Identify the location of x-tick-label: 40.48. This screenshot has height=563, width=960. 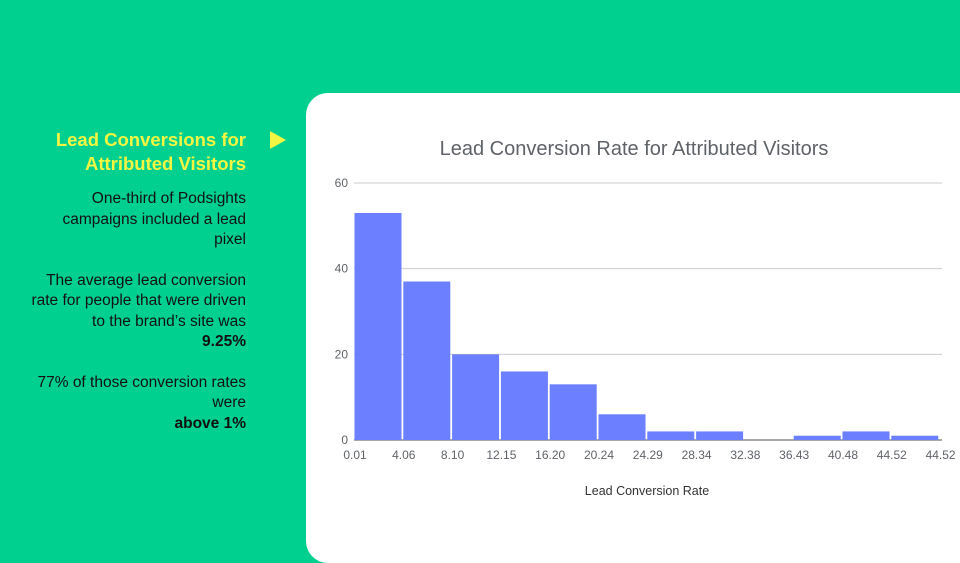
(843, 455).